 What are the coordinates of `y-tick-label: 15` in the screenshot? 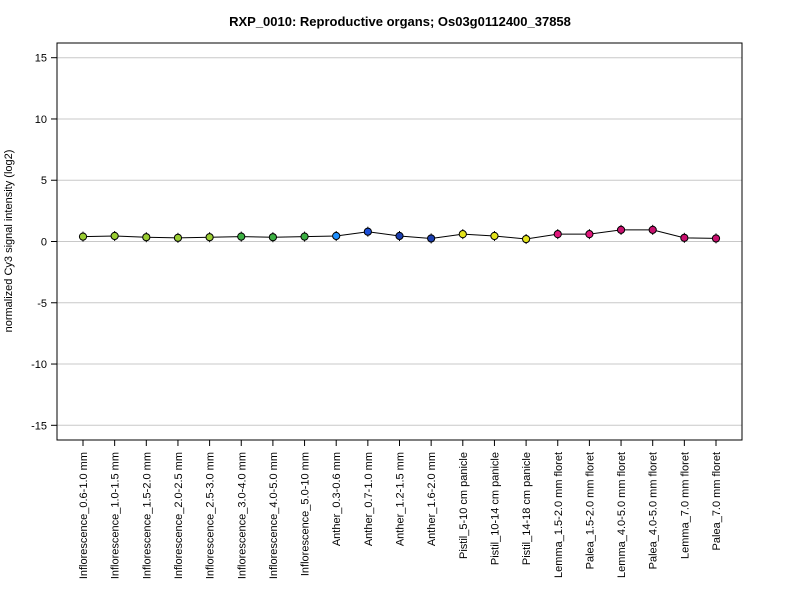 It's located at (41, 59).